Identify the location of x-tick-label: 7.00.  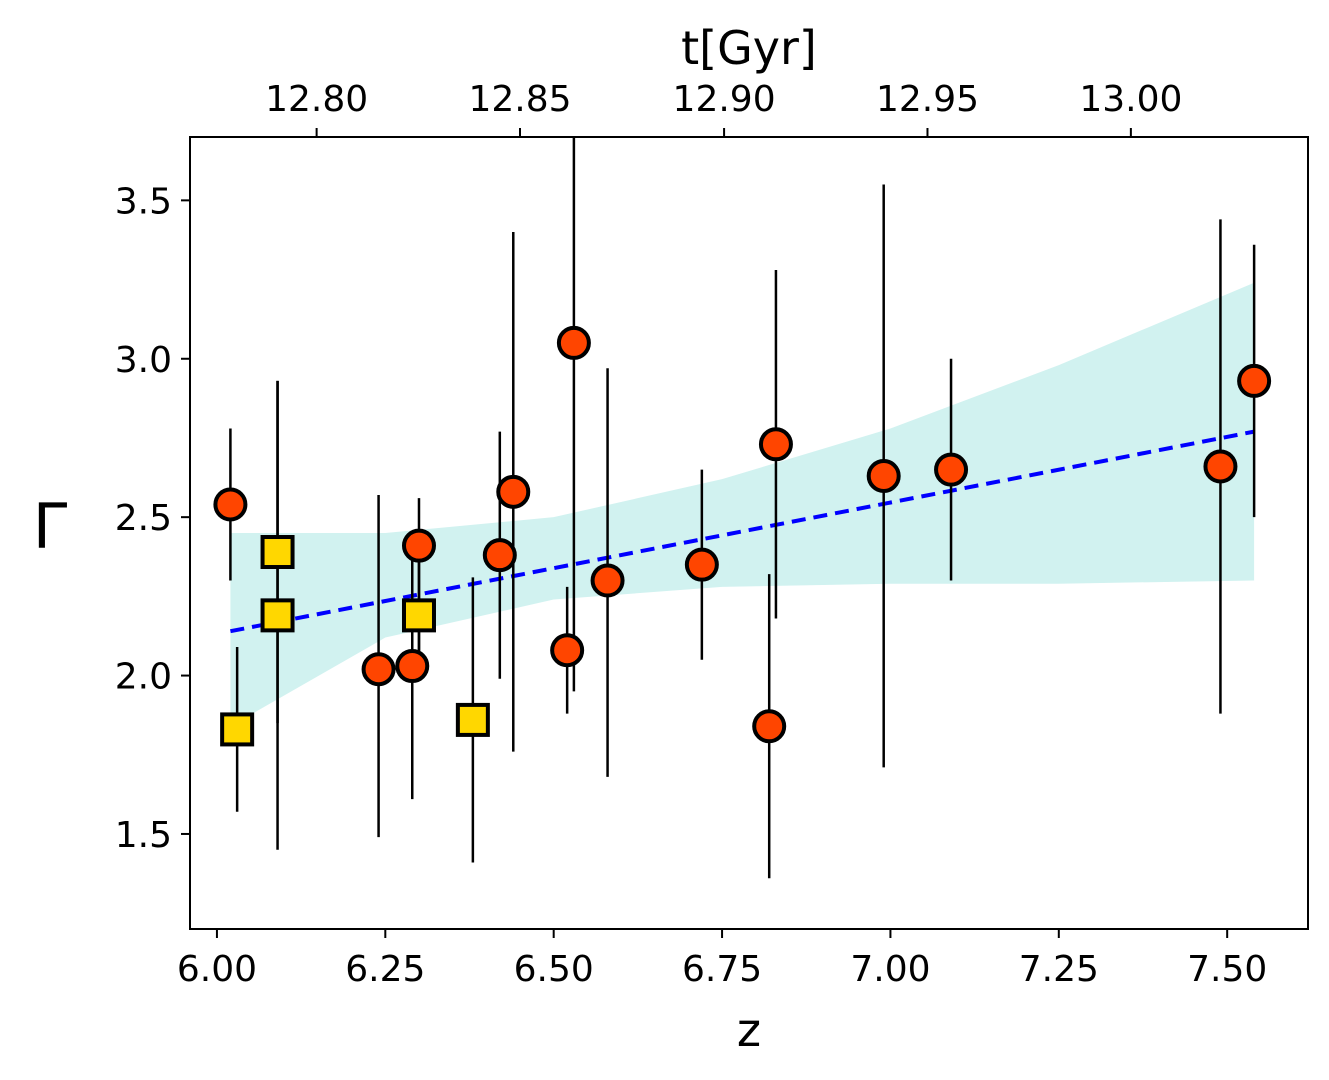
(890, 969).